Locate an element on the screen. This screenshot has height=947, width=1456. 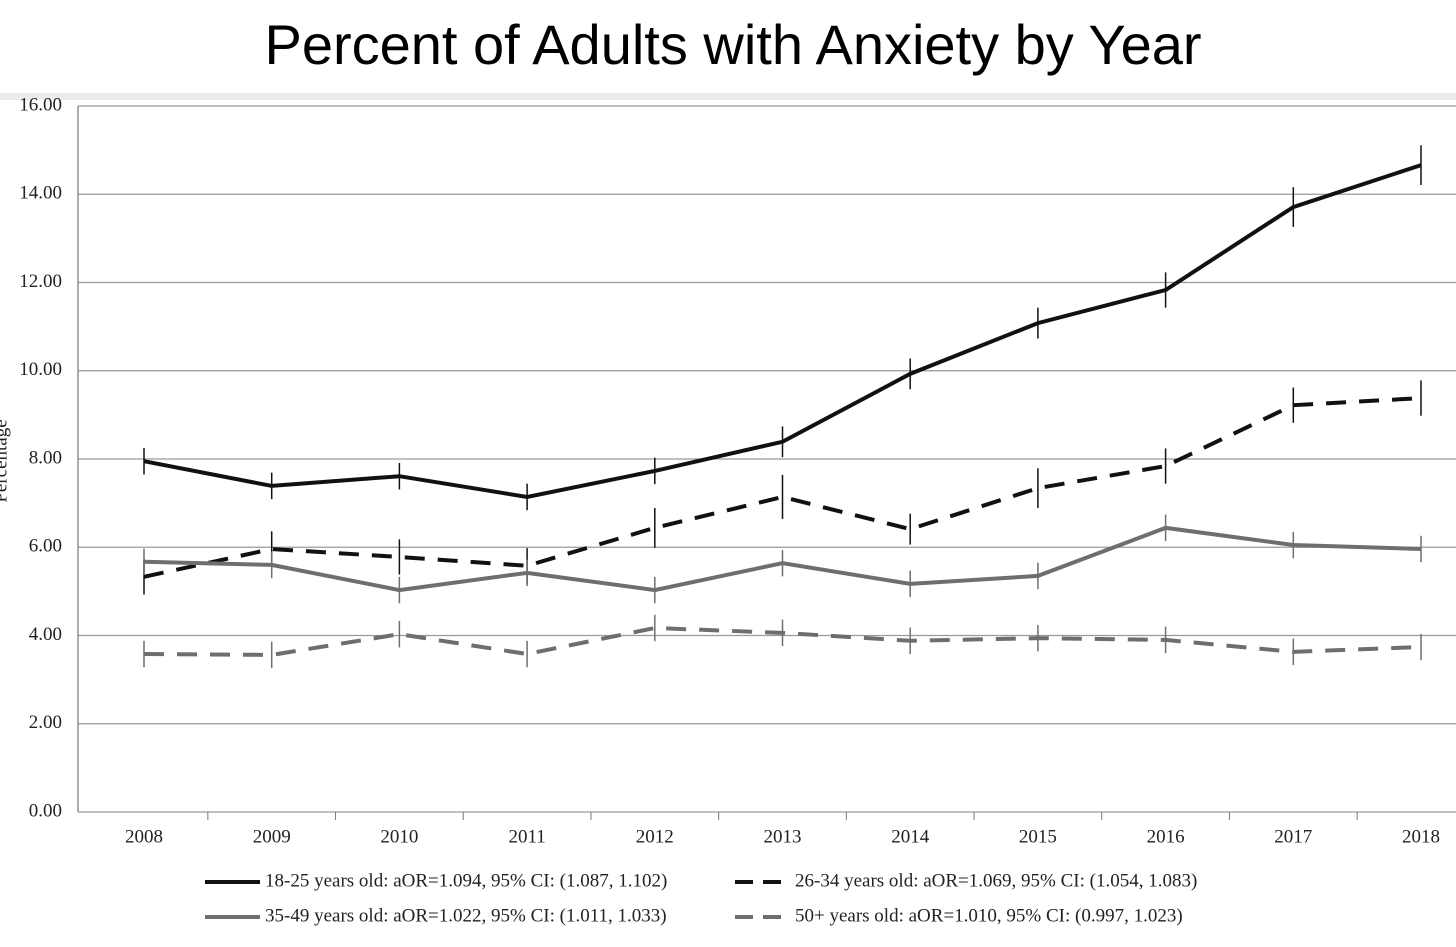
y-tick-label: 0.00 is located at coordinates (45, 810).